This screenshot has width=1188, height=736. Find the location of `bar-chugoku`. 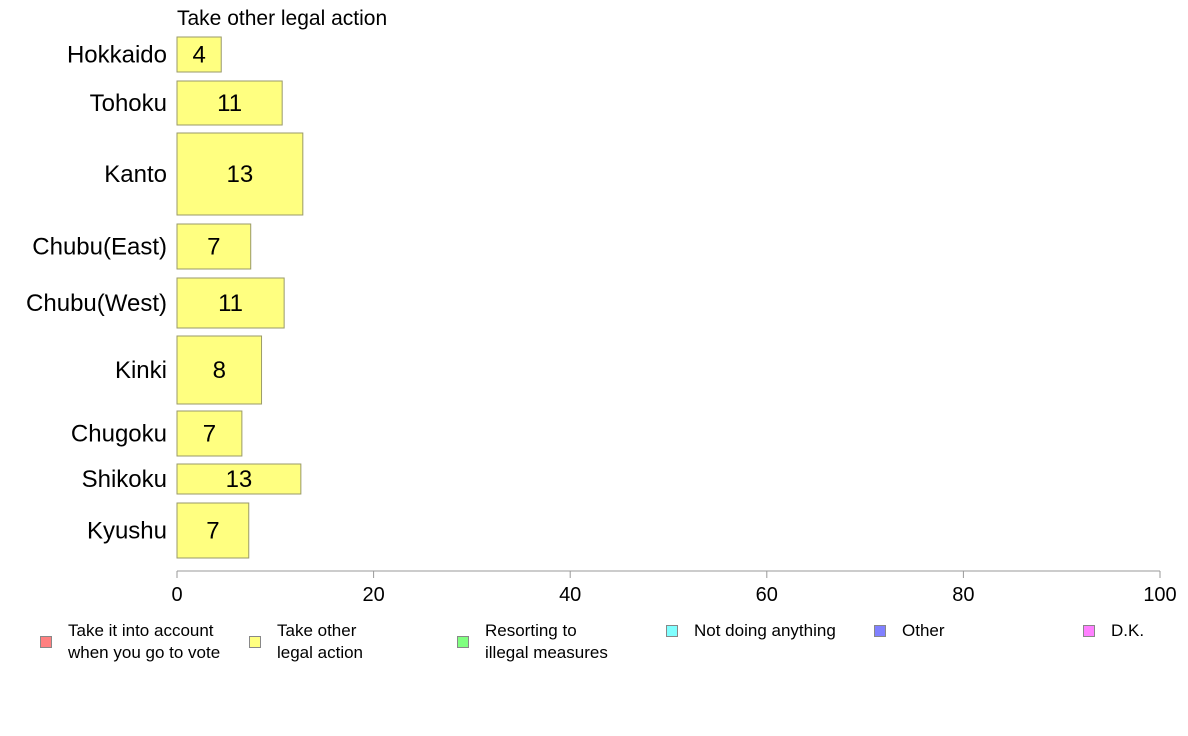

bar-chugoku is located at coordinates (209, 433).